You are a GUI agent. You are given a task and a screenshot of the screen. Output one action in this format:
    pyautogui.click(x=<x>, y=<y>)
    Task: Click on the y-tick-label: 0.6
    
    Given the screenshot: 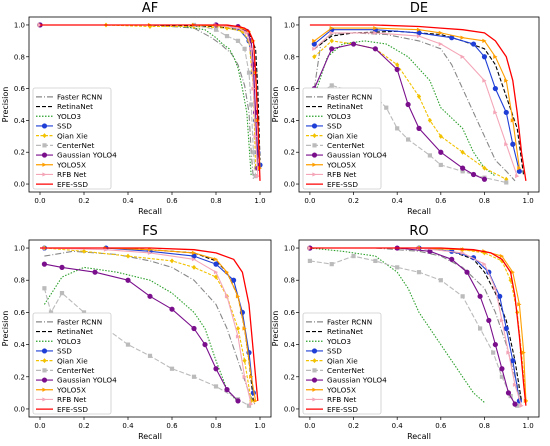 What is the action you would take?
    pyautogui.click(x=20, y=89)
    